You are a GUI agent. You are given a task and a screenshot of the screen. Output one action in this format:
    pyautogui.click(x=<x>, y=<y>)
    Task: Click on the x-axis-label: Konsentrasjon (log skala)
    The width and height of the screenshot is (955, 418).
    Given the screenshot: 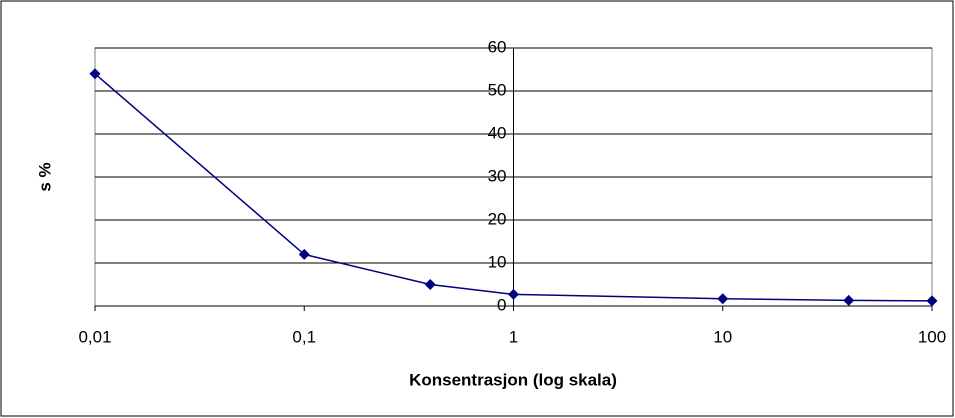 What is the action you would take?
    pyautogui.click(x=513, y=379)
    